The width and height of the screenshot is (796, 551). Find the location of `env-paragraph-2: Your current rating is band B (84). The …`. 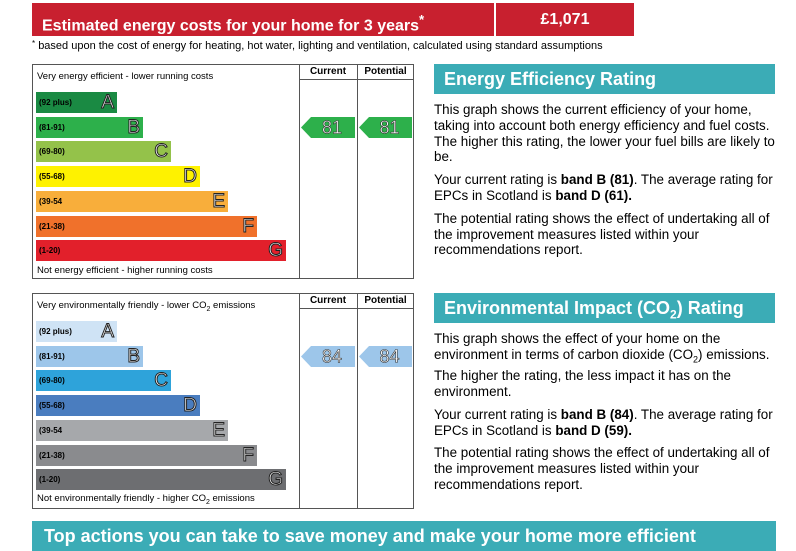

env-paragraph-2: Your current rating is band B (84). The … is located at coordinates (603, 422).